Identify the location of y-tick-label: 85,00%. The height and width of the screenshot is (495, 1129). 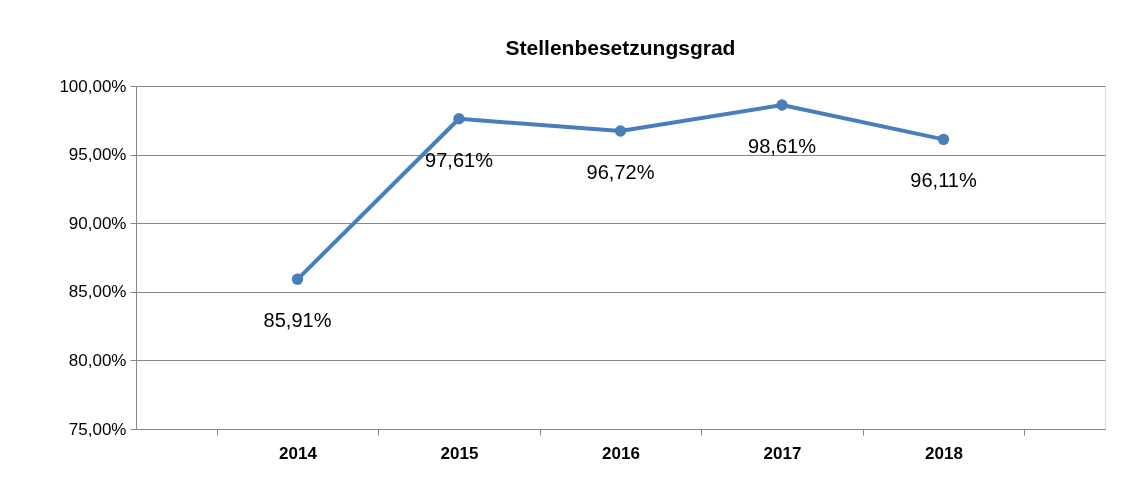
(97, 292).